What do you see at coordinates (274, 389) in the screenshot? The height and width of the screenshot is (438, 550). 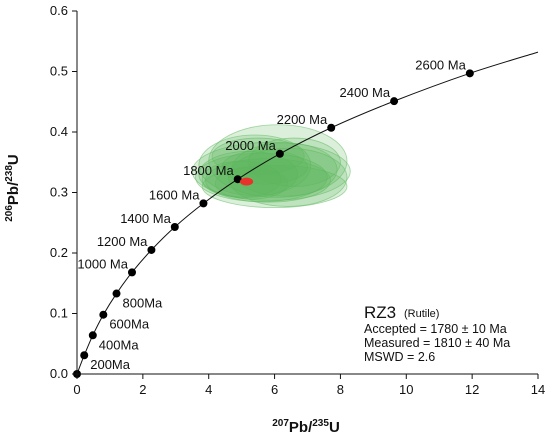 I see `x-tick-label-6: 6` at bounding box center [274, 389].